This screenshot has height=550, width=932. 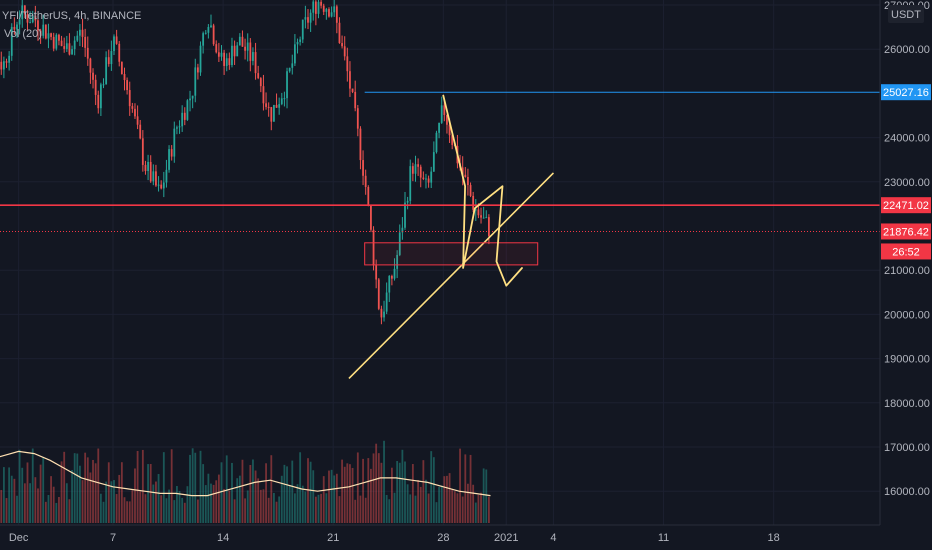 I want to click on price-tag, so click(x=906, y=205).